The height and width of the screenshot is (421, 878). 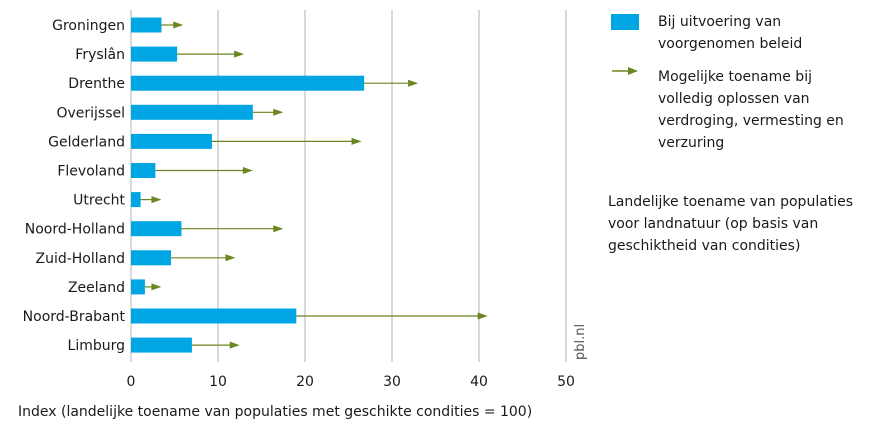 I want to click on category-label: Zuid-Holland, so click(x=80, y=259).